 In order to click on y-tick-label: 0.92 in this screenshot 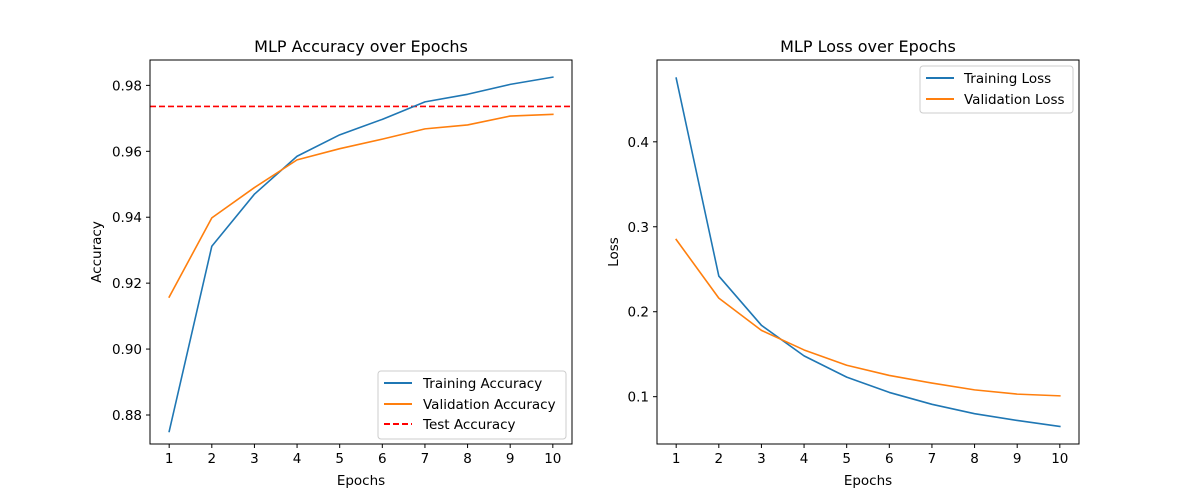, I will do `click(127, 284)`.